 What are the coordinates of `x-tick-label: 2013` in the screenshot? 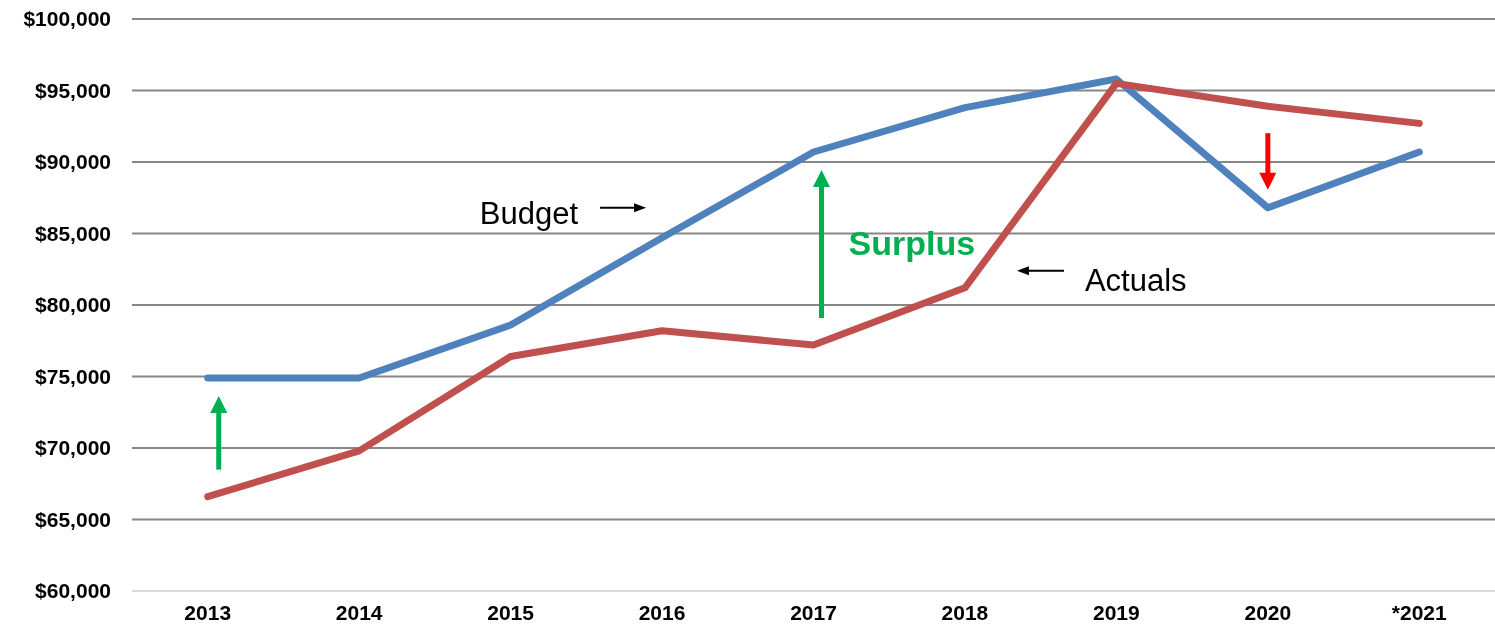 It's located at (208, 612).